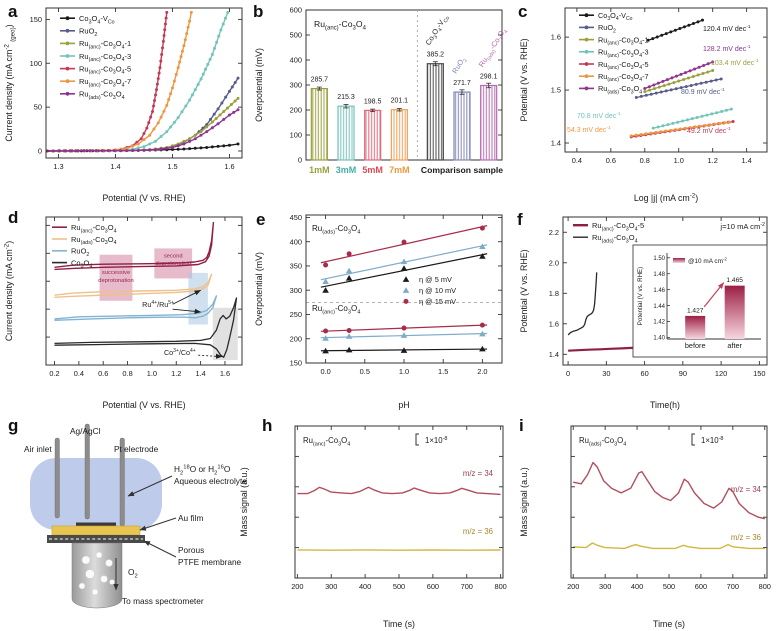 The height and width of the screenshot is (631, 779). Describe the element at coordinates (296, 290) in the screenshot. I see `y-tick-label: 300` at that location.